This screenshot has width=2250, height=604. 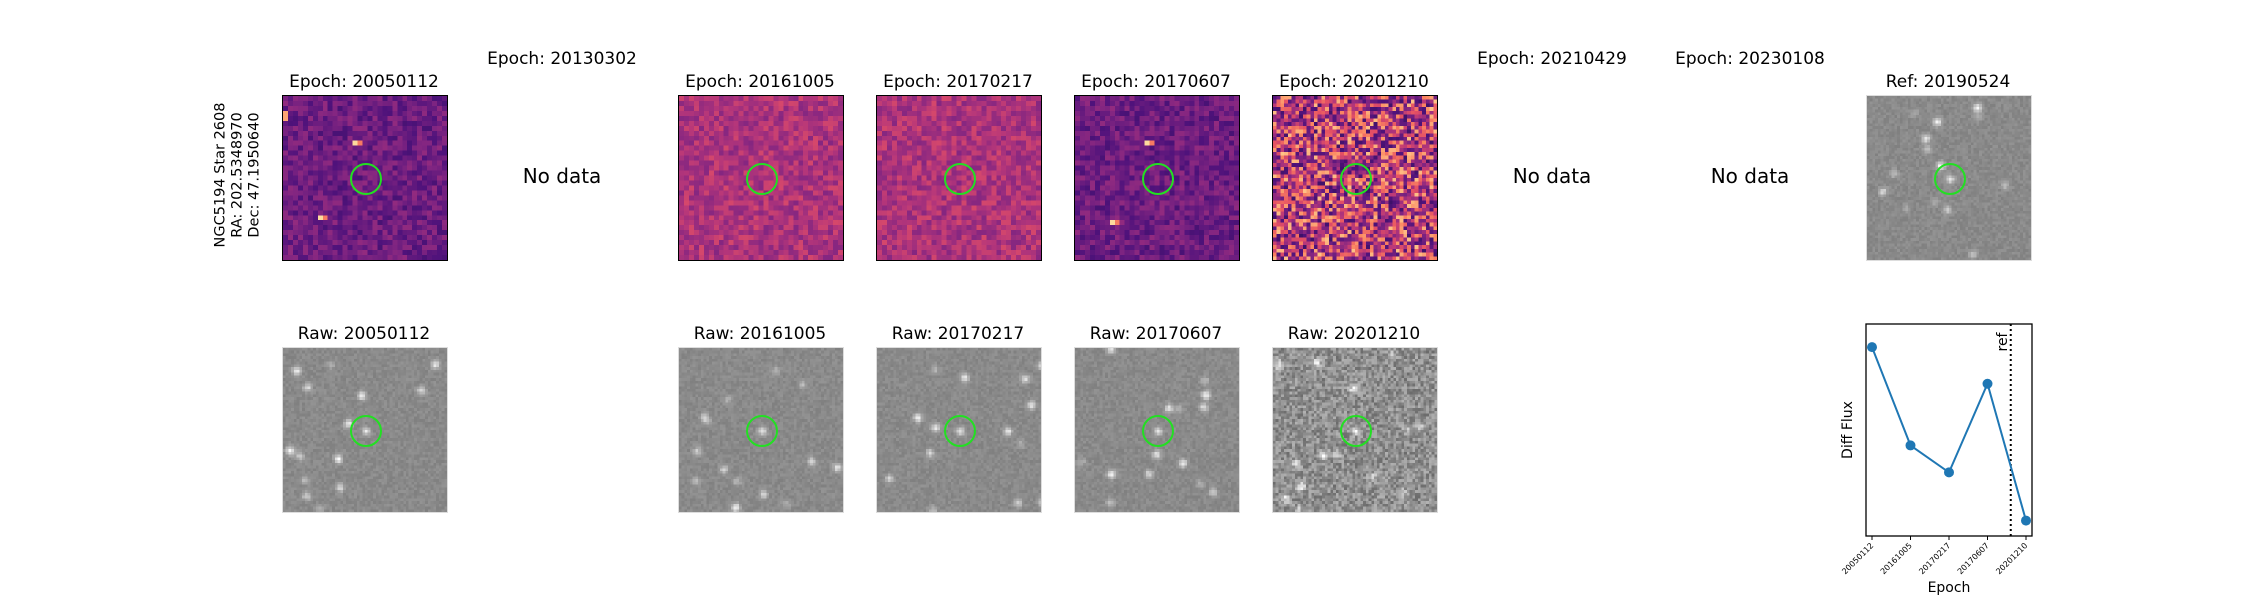 I want to click on ref-panel, so click(x=1949, y=178).